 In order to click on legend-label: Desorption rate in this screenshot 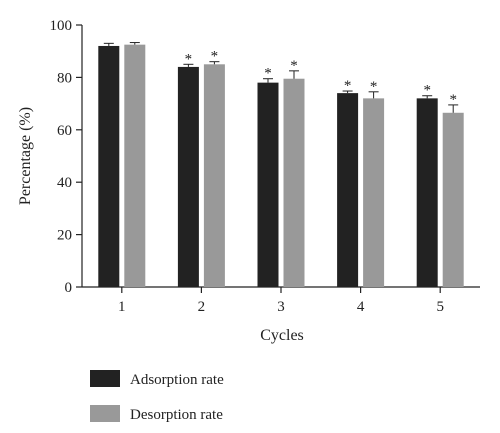, I will do `click(176, 415)`.